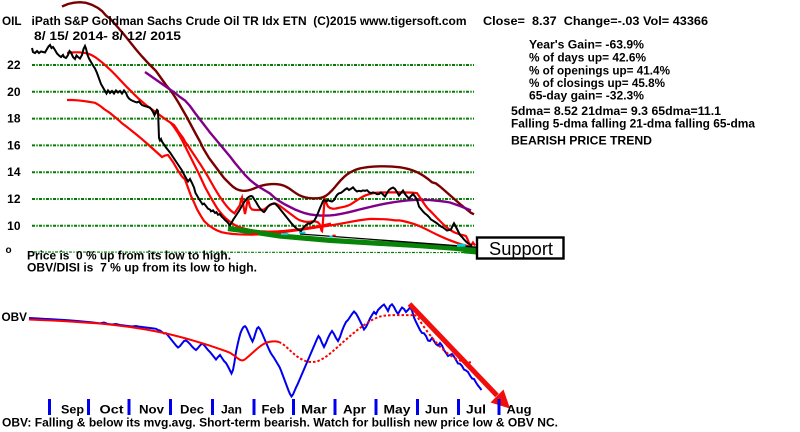 Image resolution: width=800 pixels, height=432 pixels. Describe the element at coordinates (586, 45) in the screenshot. I see `svg-text: Year's Gain= -63.9%` at that location.